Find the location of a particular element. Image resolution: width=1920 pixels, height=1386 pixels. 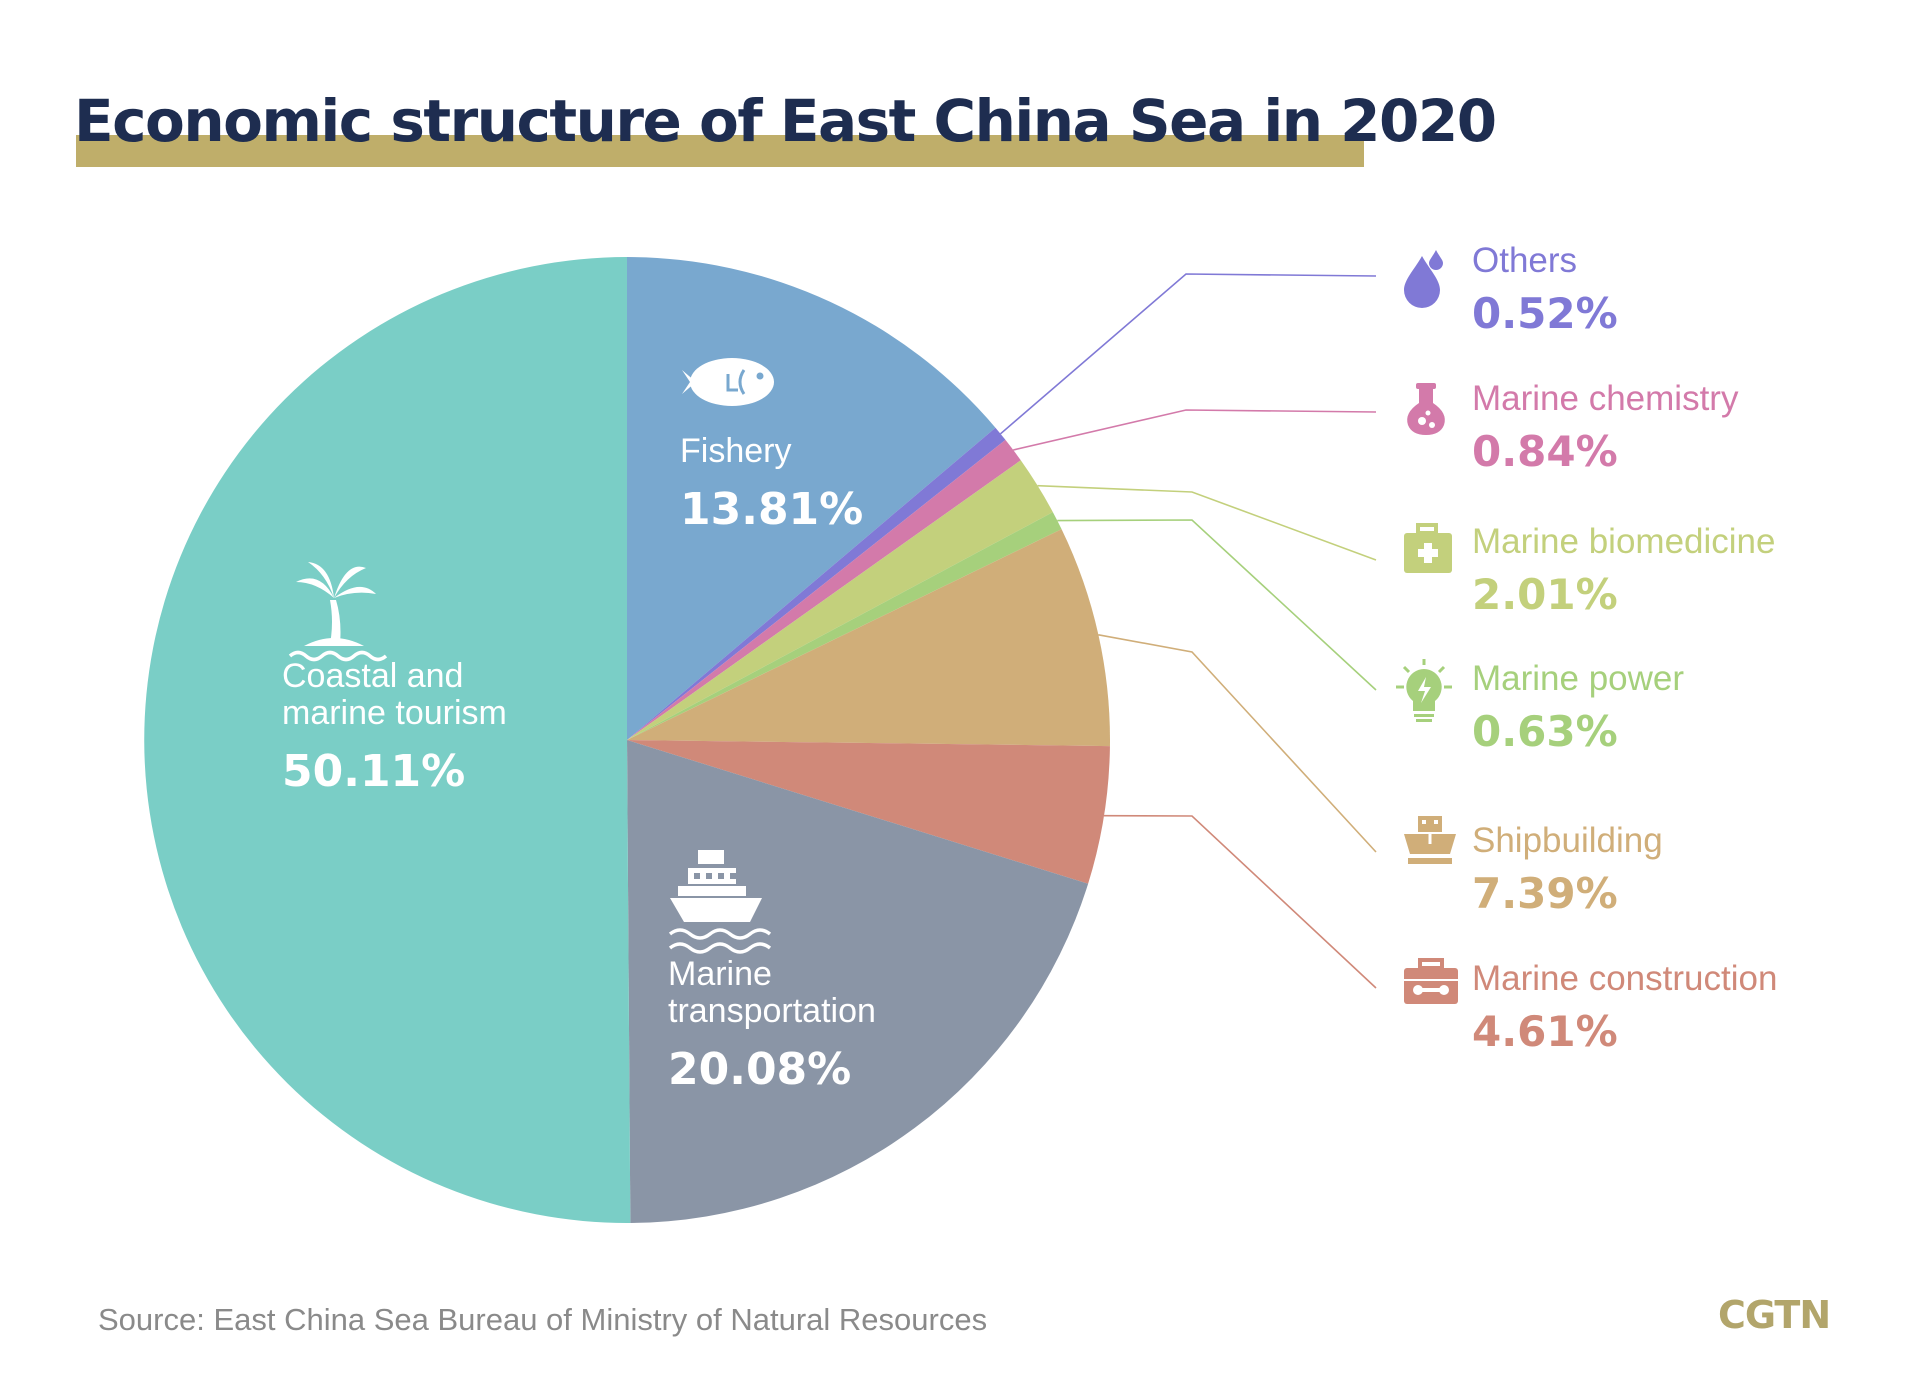

legend-name-marine-biomedicine: Marine biomedicine is located at coordinates (1623, 541).